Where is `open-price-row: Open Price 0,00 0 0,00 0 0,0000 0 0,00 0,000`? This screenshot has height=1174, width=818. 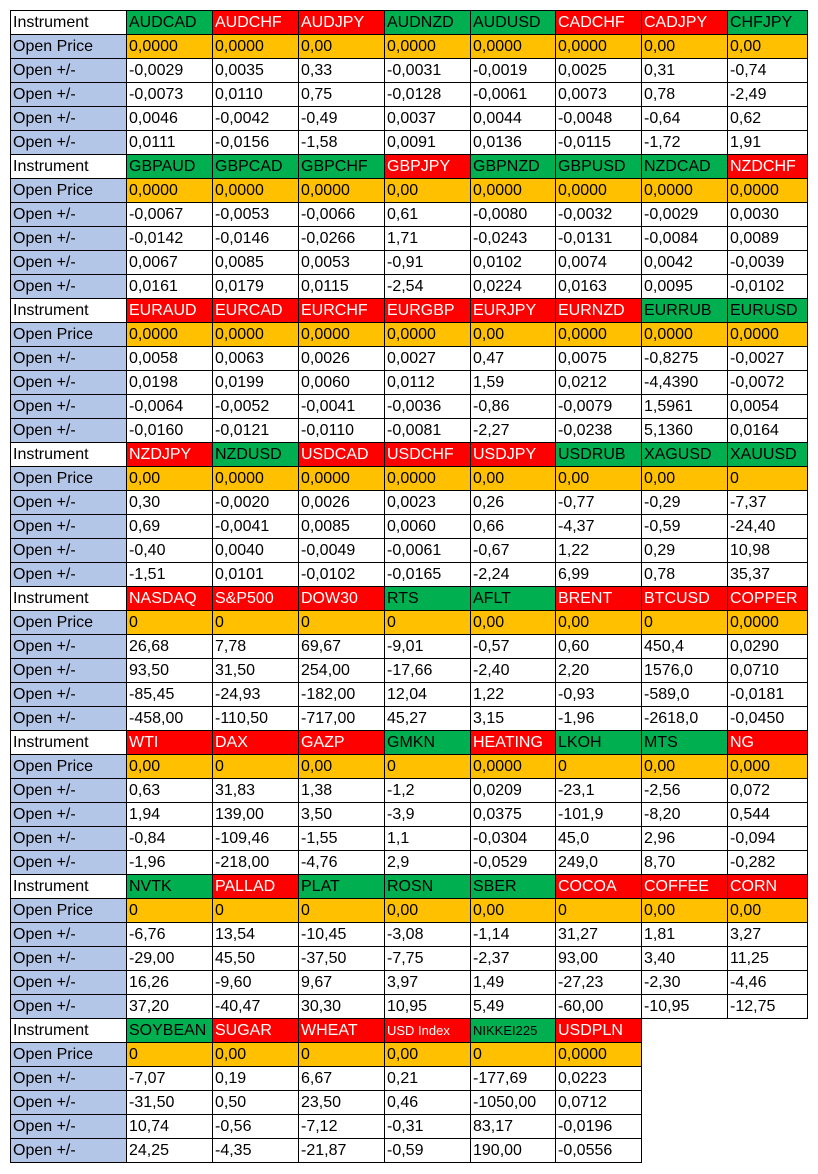 open-price-row: Open Price 0,00 0 0,00 0 0,0000 0 0,00 0,000 is located at coordinates (409, 766).